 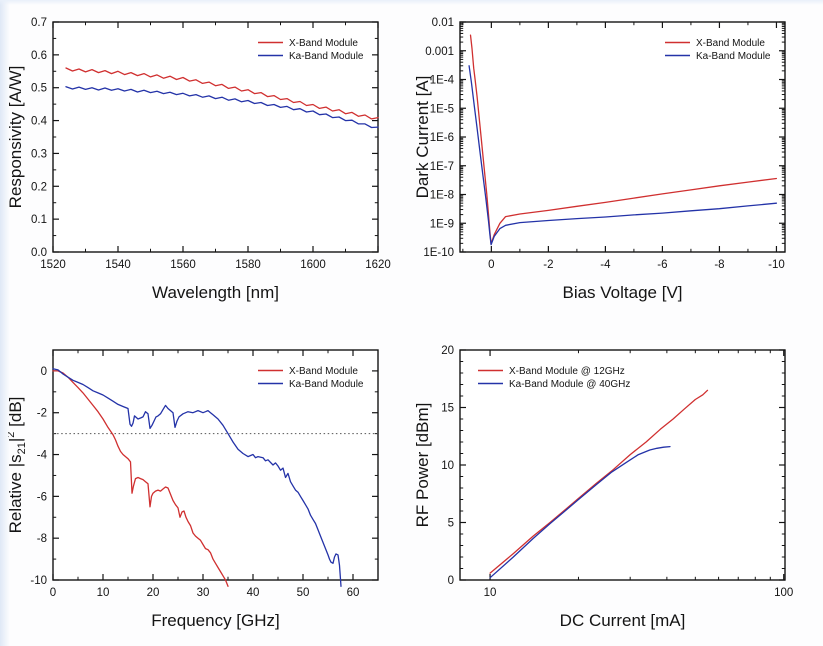 What do you see at coordinates (16, 137) in the screenshot?
I see `svg-text: Responsivity [A/W]` at bounding box center [16, 137].